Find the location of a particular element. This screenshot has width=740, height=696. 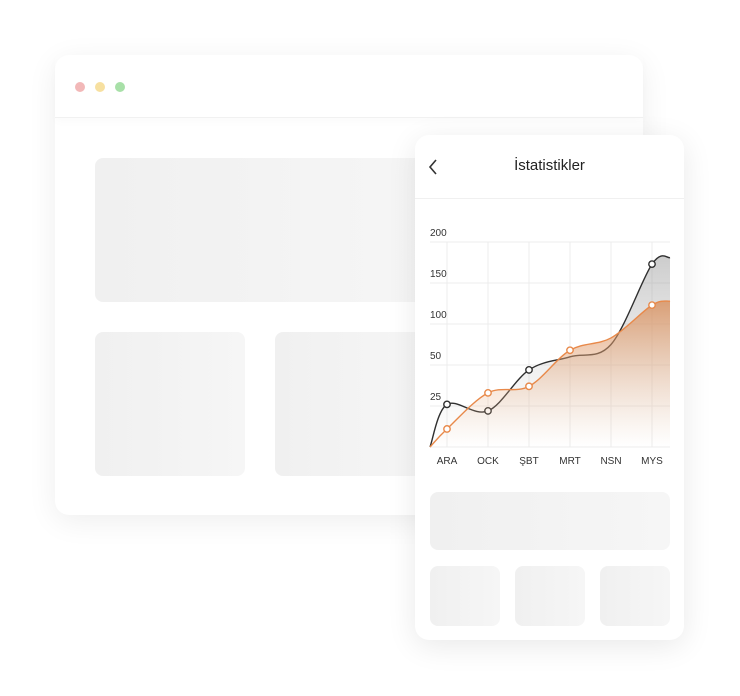

x-tick-label: ARA is located at coordinates (447, 461).